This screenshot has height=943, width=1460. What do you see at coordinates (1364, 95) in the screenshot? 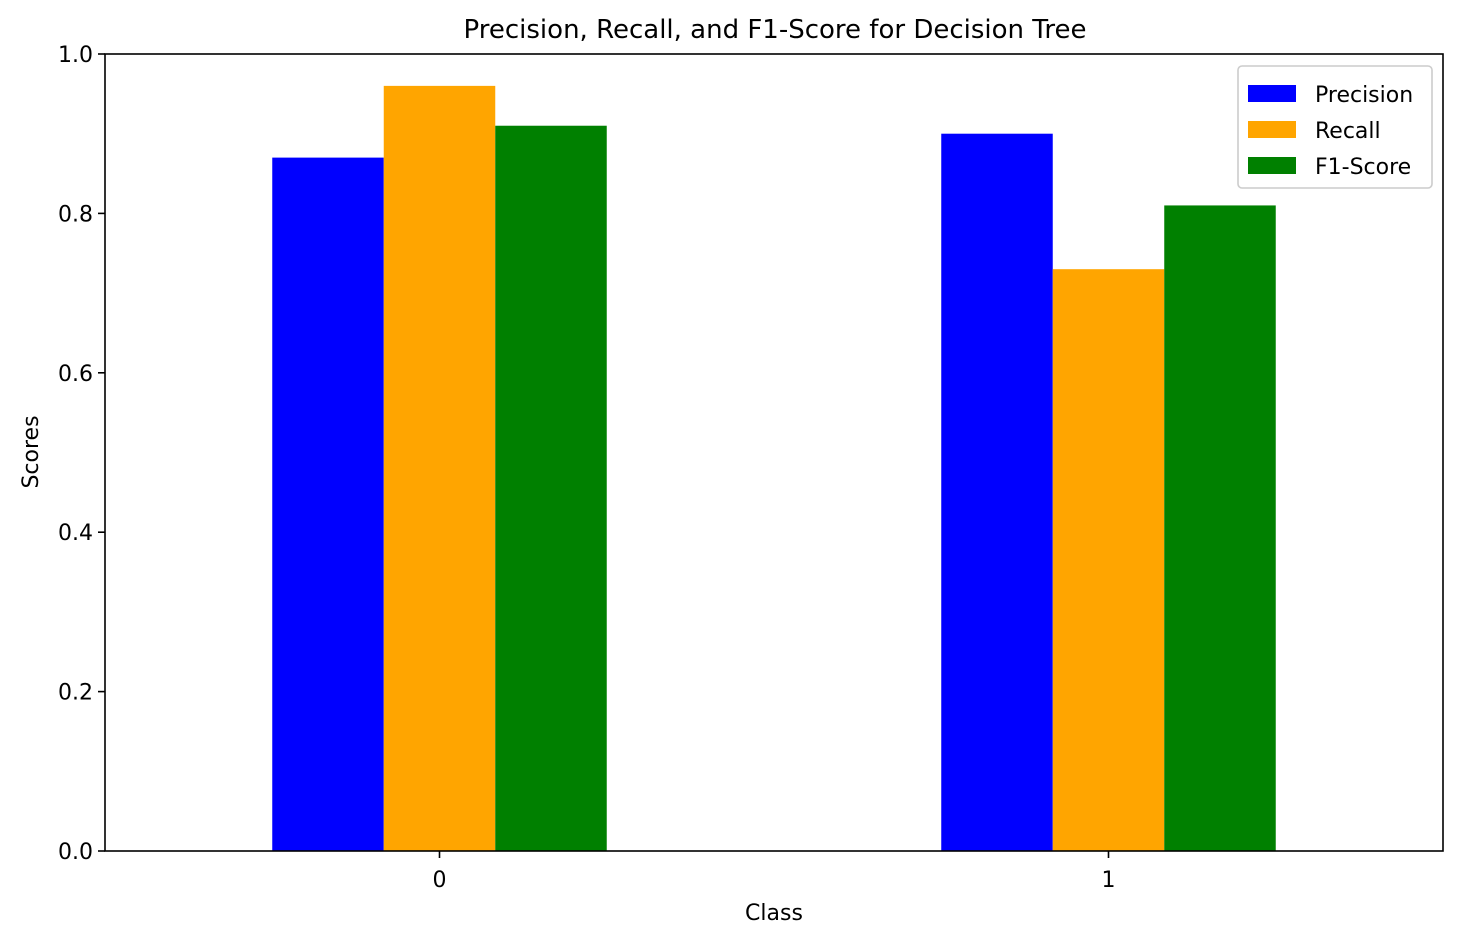
I see `legend-label: Precision` at bounding box center [1364, 95].